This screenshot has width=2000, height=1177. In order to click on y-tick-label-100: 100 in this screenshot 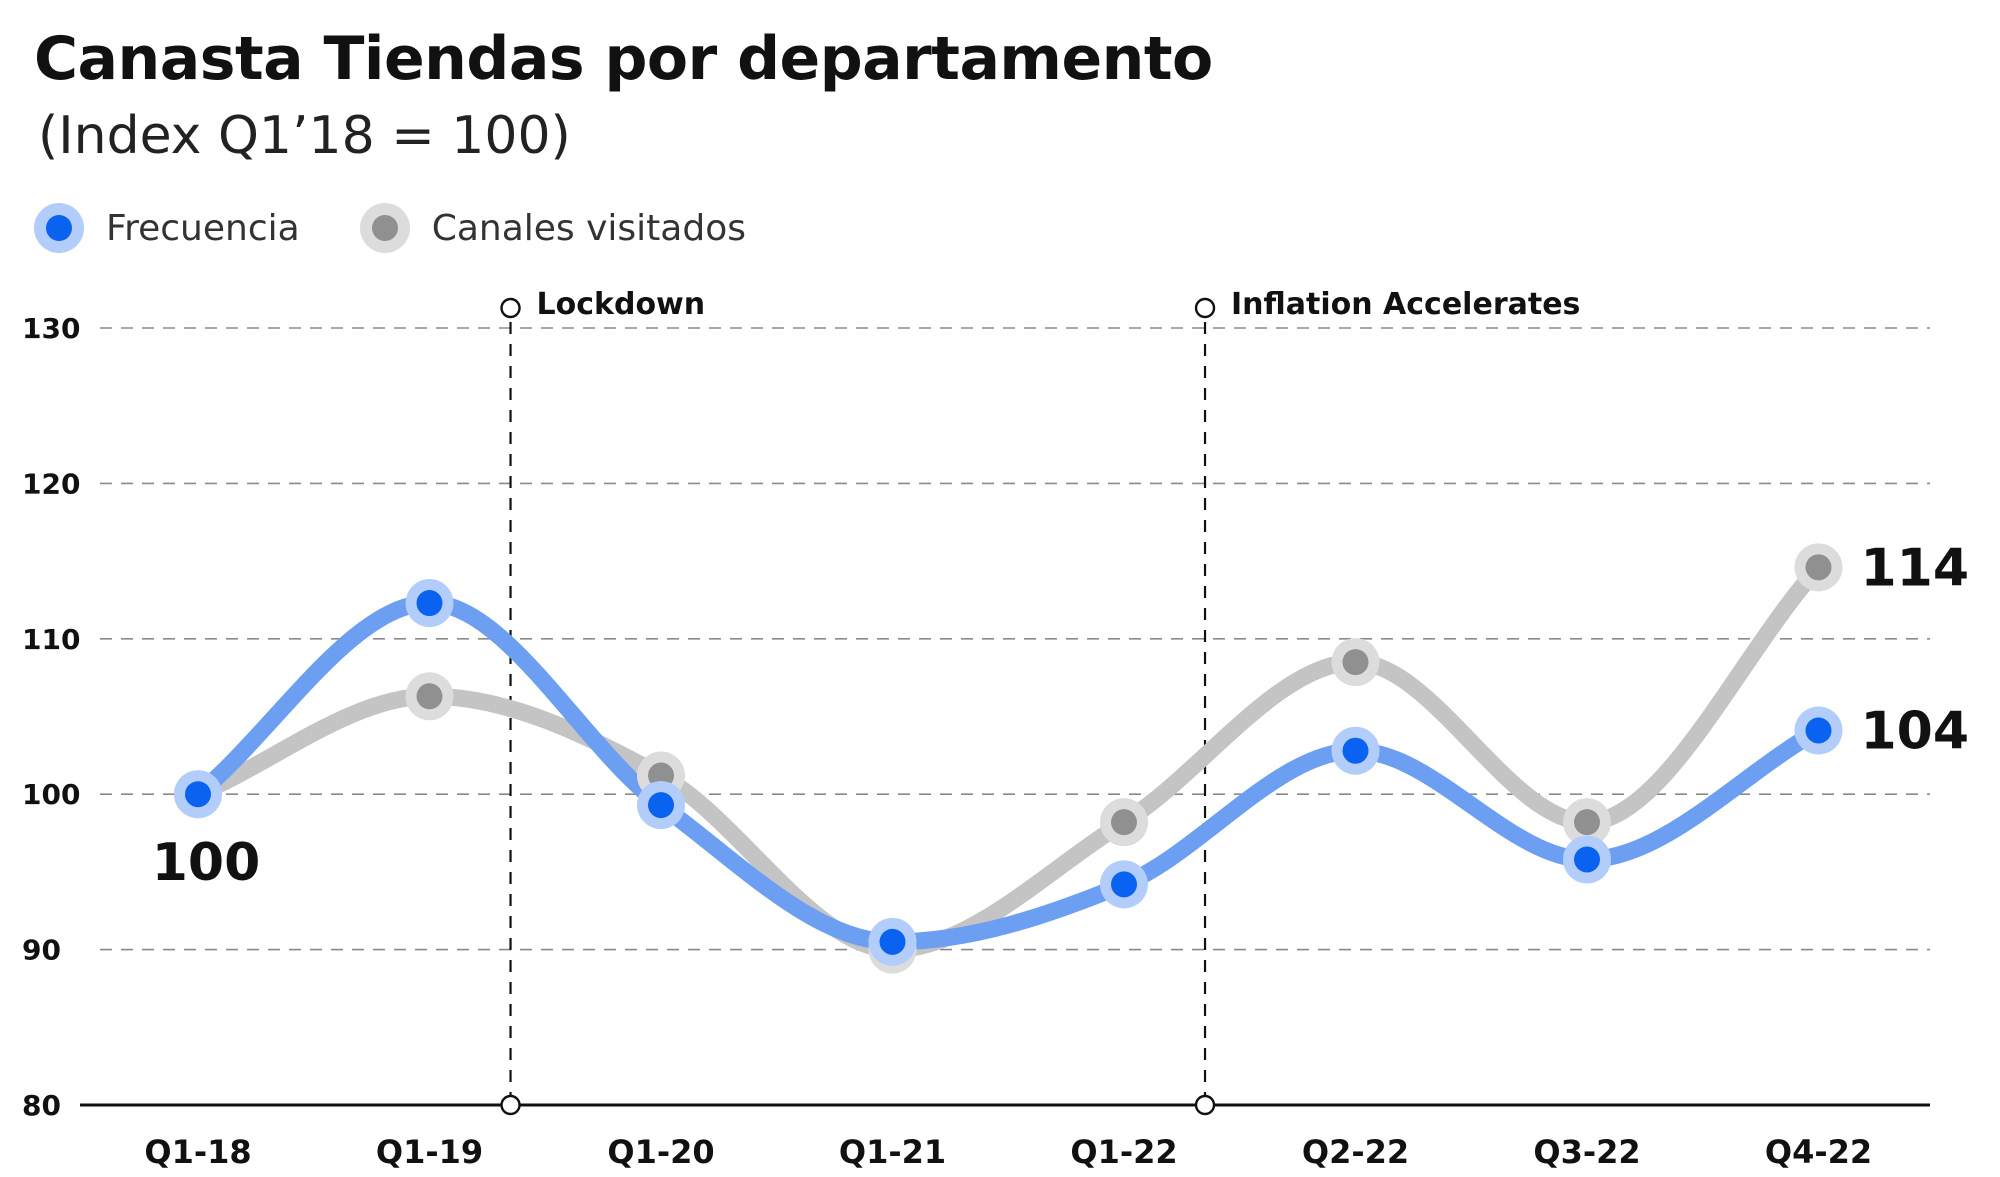, I will do `click(51, 794)`.